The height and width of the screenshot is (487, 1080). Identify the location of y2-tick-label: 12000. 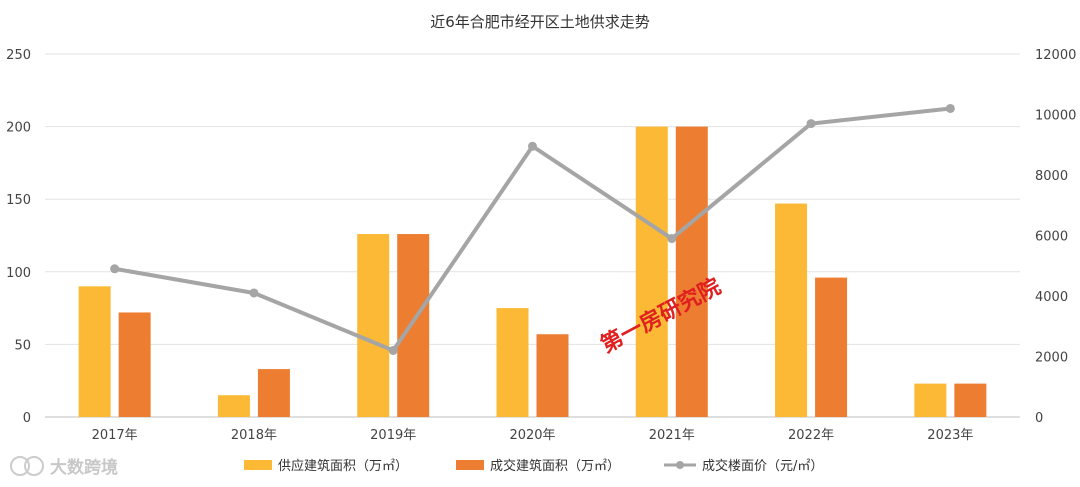
(1055, 55).